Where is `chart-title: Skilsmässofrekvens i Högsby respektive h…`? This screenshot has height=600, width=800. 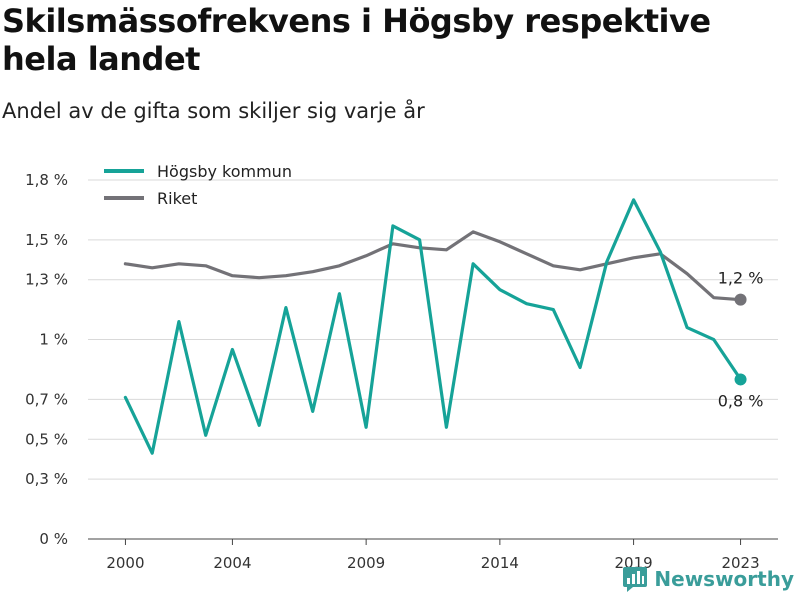 chart-title: Skilsmässofrekvens i Högsby respektive h… is located at coordinates (356, 40).